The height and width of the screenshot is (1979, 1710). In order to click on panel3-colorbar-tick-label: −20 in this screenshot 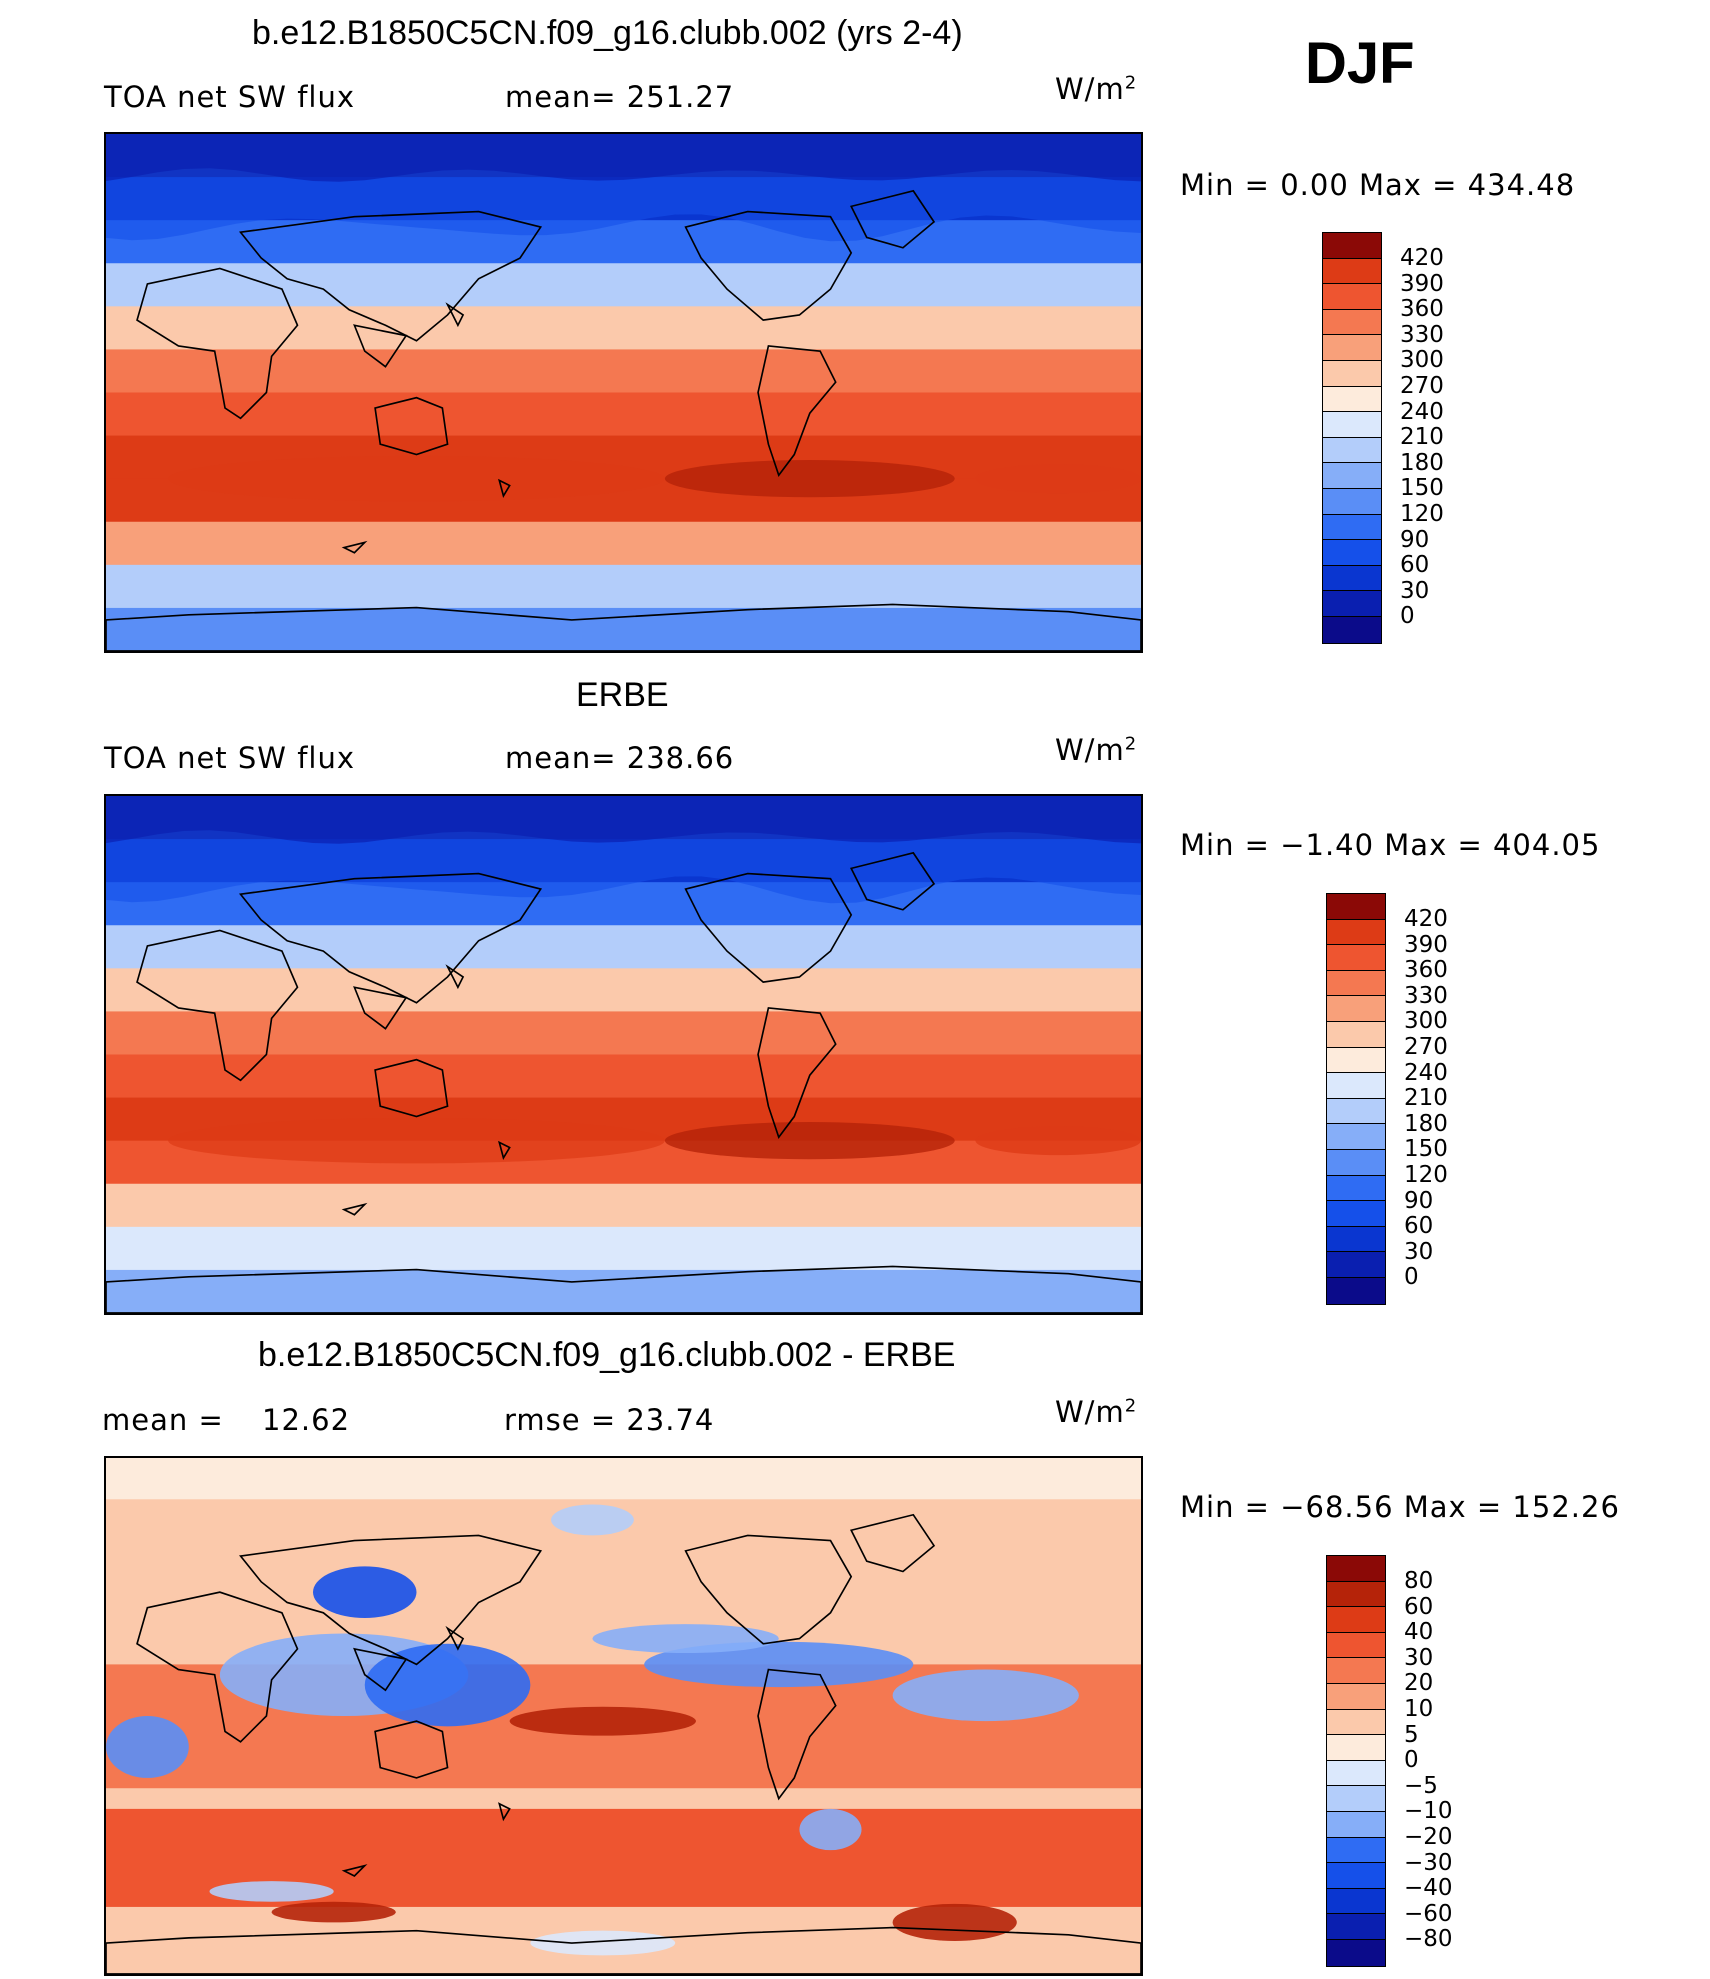, I will do `click(1428, 1837)`.